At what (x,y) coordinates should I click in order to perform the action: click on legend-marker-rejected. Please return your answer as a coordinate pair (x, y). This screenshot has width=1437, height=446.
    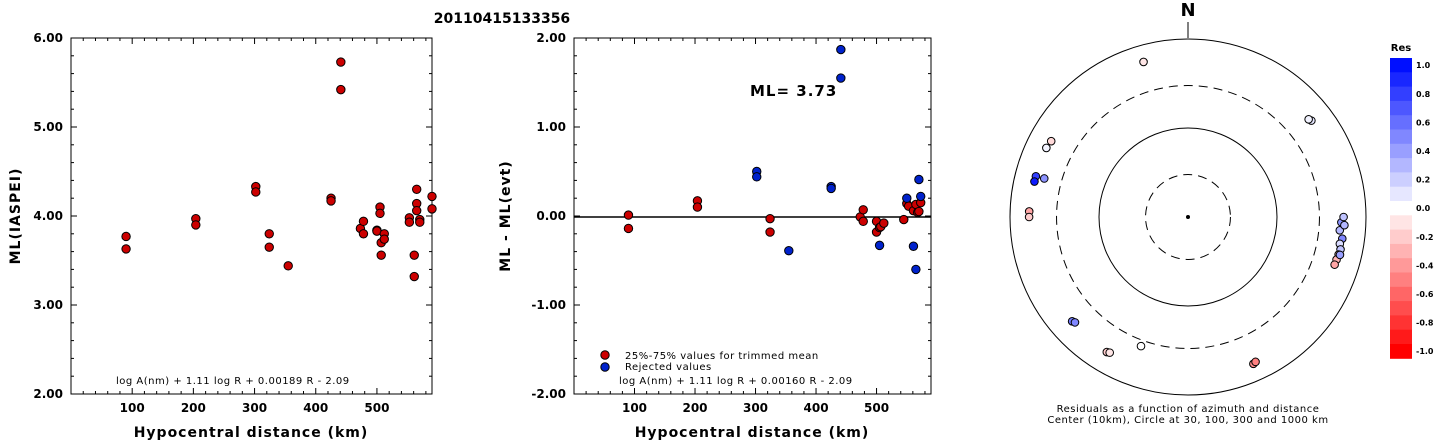
    Looking at the image, I should click on (605, 367).